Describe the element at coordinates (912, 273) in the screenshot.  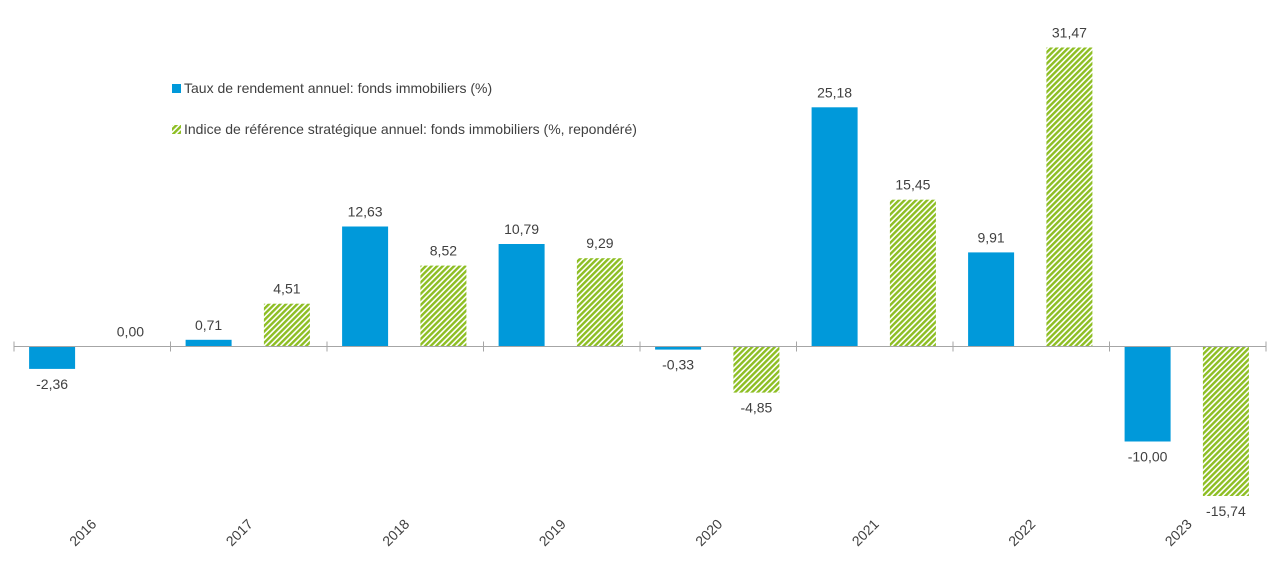
I see `bar-indice-2021` at that location.